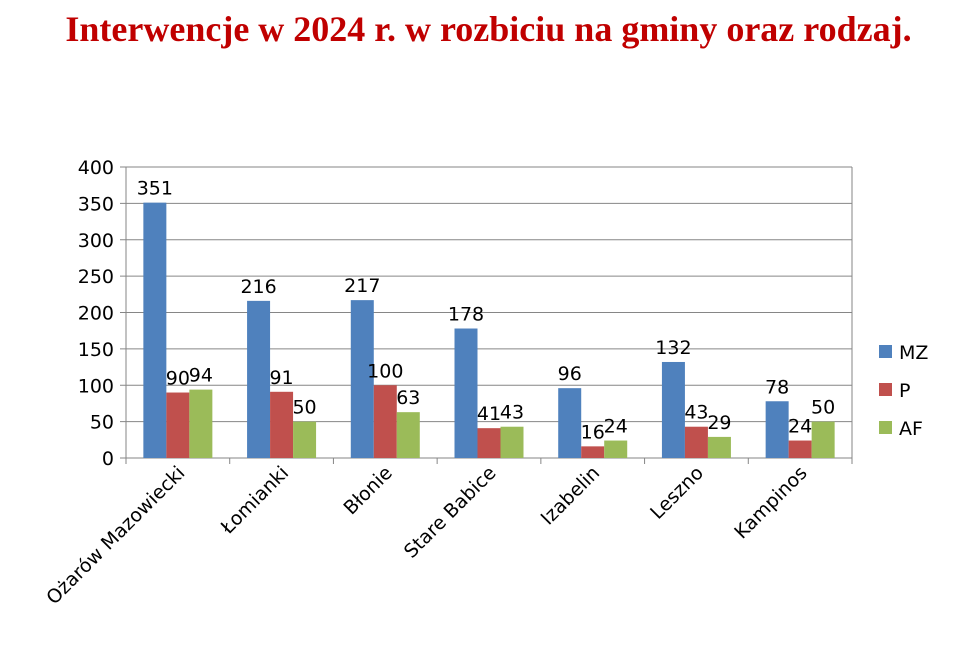 The image size is (977, 667). I want to click on y-tick-label: 0, so click(108, 459).